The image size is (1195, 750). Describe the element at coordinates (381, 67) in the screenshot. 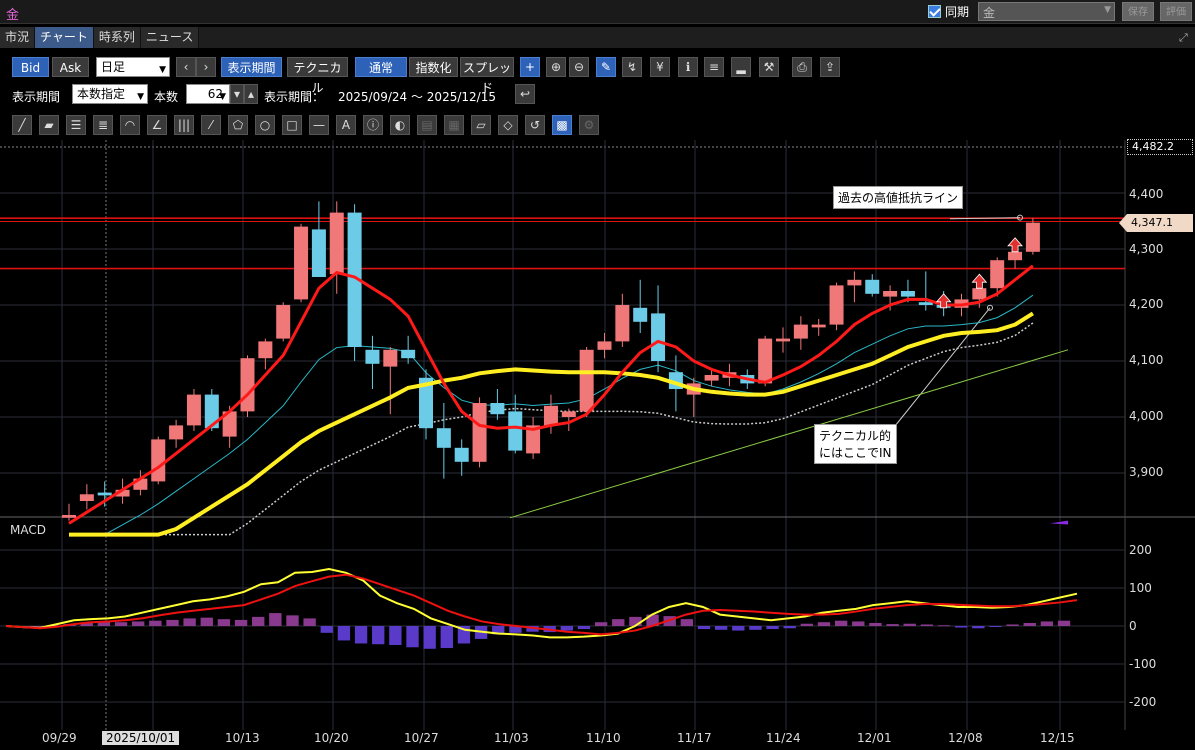

I see `normal-button: 通常` at that location.